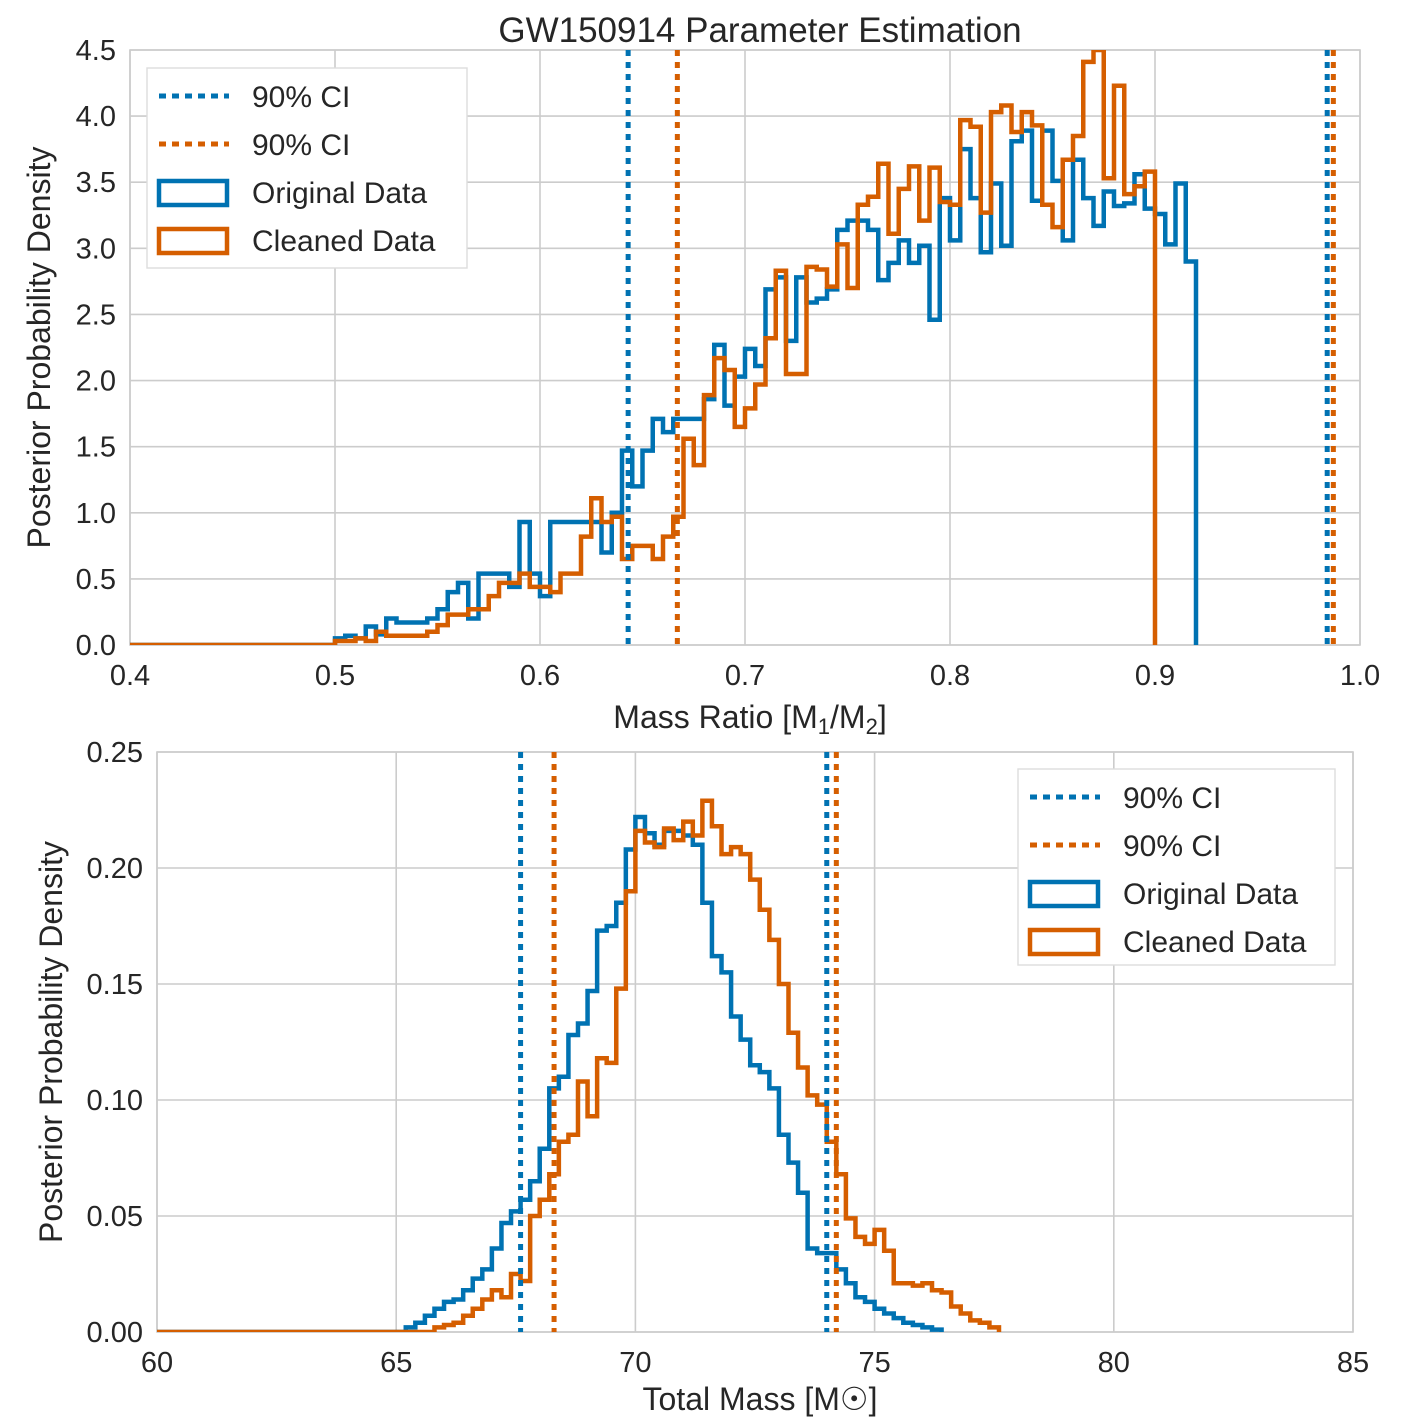  I want to click on x-tick-label: 0.6, so click(540, 676).